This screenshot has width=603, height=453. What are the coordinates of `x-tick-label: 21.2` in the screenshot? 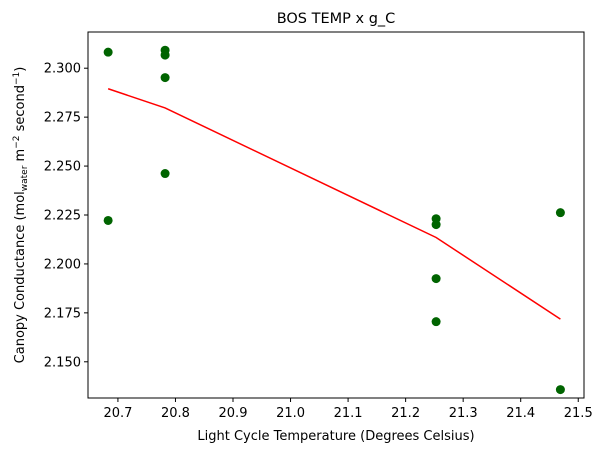 It's located at (405, 413).